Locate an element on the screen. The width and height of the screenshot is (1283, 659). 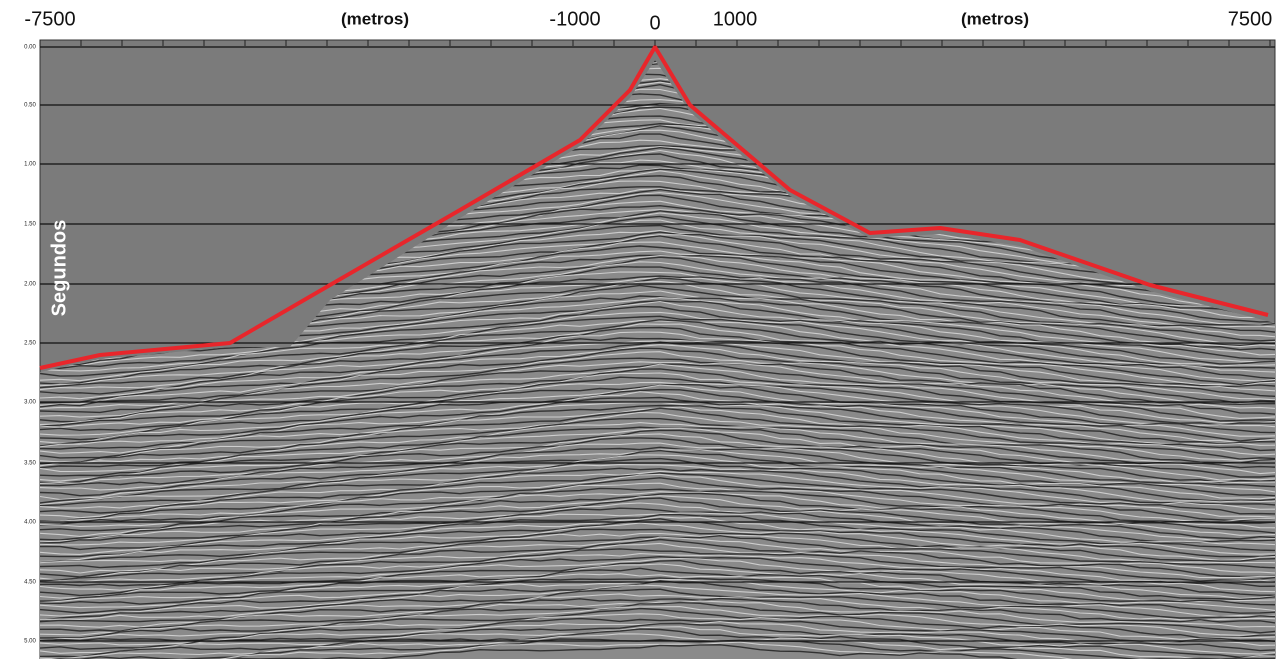
y-label: 4.50 is located at coordinates (30, 583).